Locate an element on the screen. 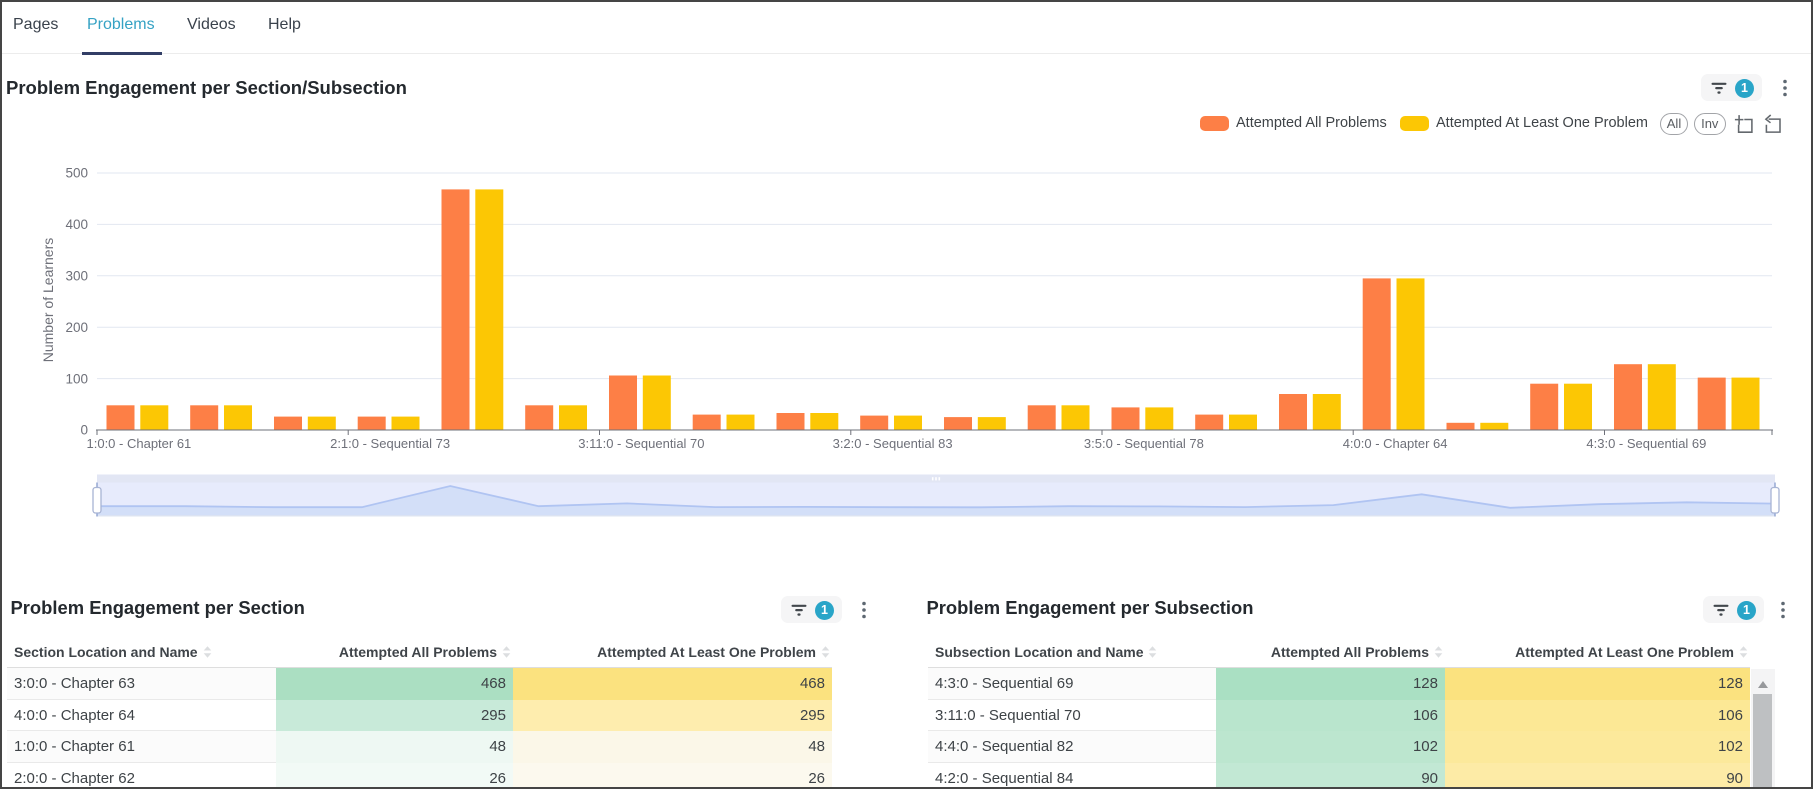 The image size is (1813, 789). svg-text: 2:1:0 - Sequential 73 is located at coordinates (390, 443).